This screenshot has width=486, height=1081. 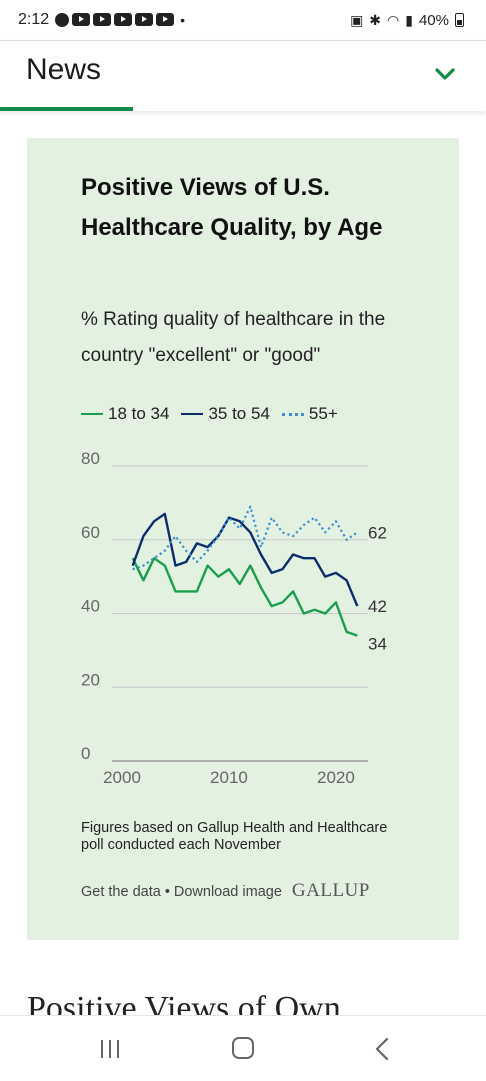 I want to click on legend-label-35-54: 35 to 54, so click(x=239, y=413).